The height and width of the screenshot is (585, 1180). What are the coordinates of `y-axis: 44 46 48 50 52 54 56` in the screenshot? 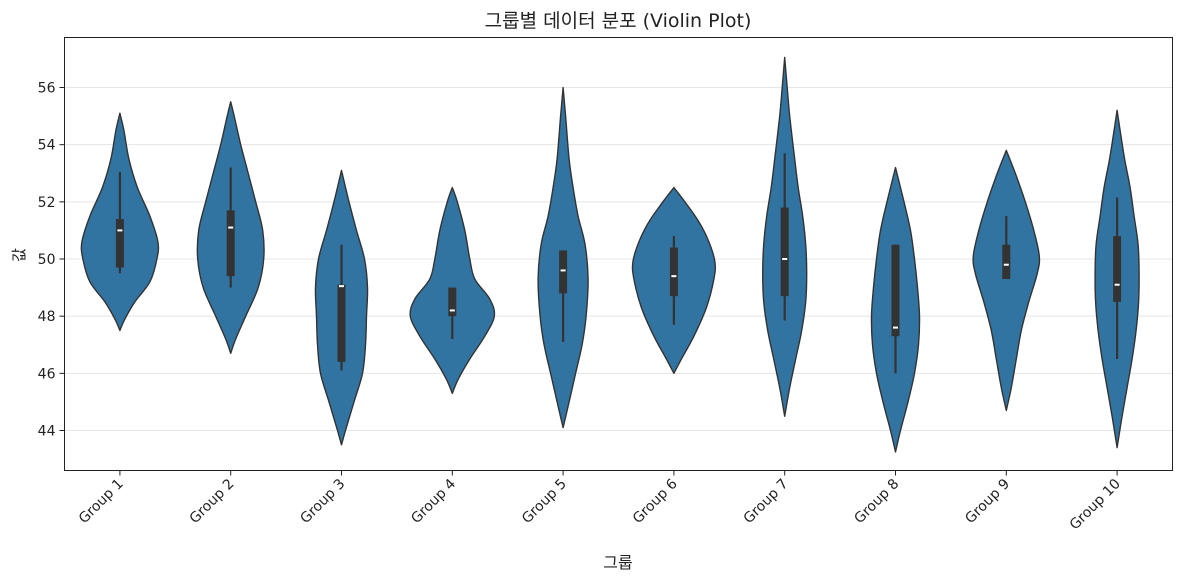 It's located at (51, 260).